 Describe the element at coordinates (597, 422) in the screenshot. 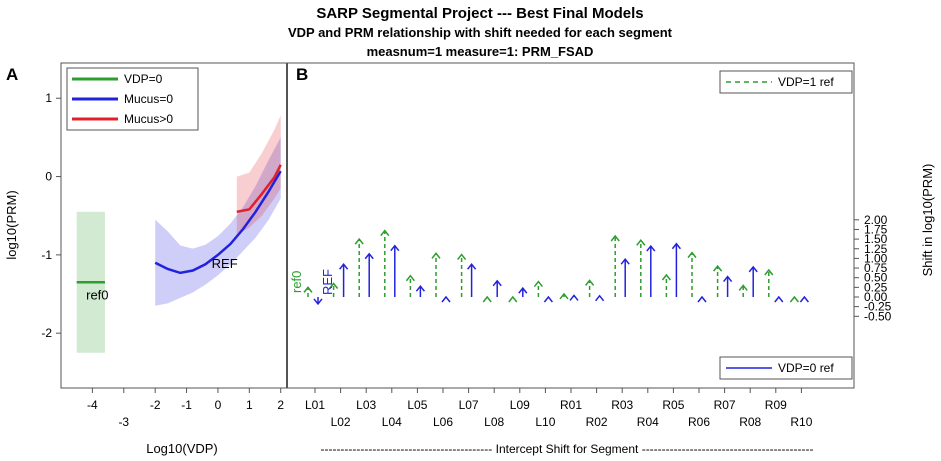

I see `b-x-tick-label: R02` at that location.